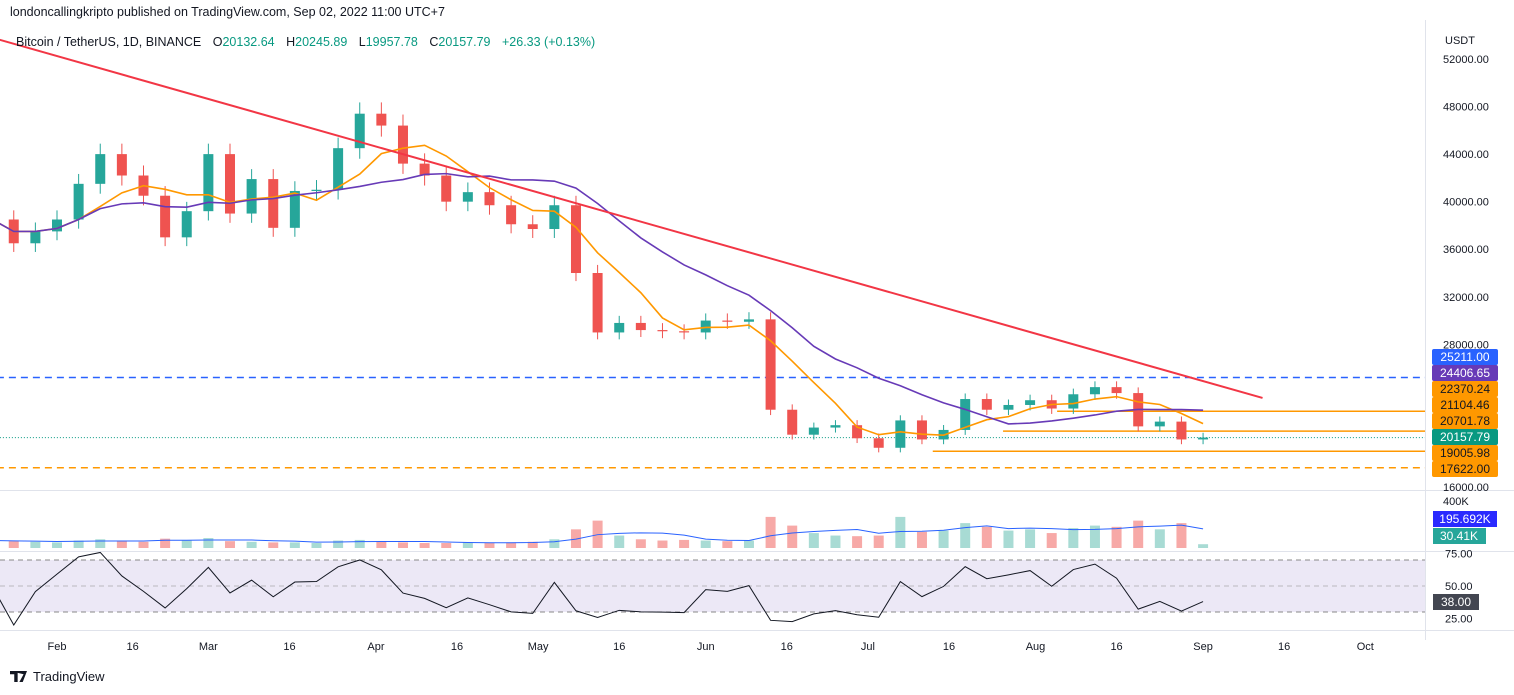  I want to click on price-label: 19005.98, so click(1465, 453).